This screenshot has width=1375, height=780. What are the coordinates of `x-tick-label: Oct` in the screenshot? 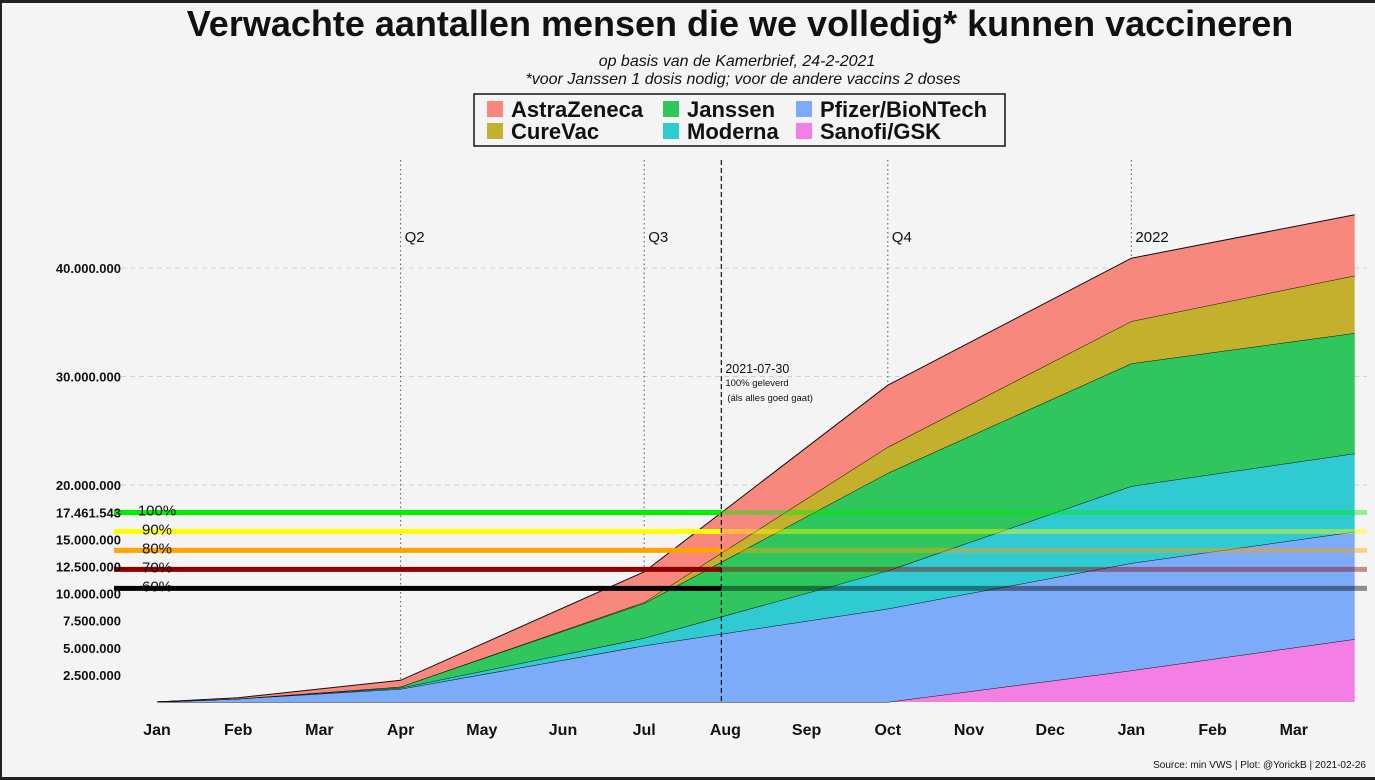 It's located at (887, 730).